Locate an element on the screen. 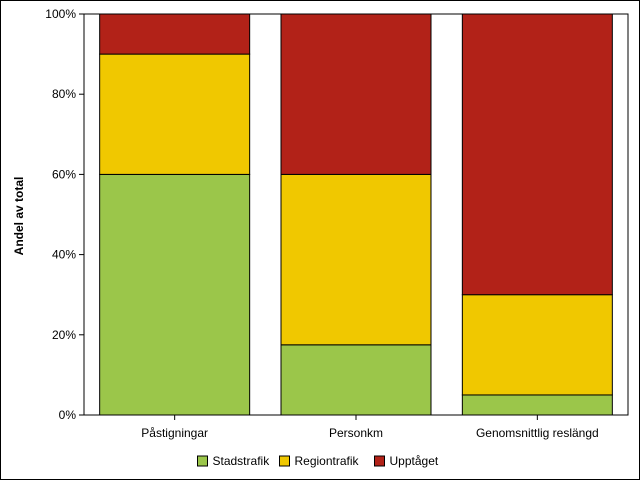  legend-label-regiontrafik: Regiontrafik is located at coordinates (327, 461).